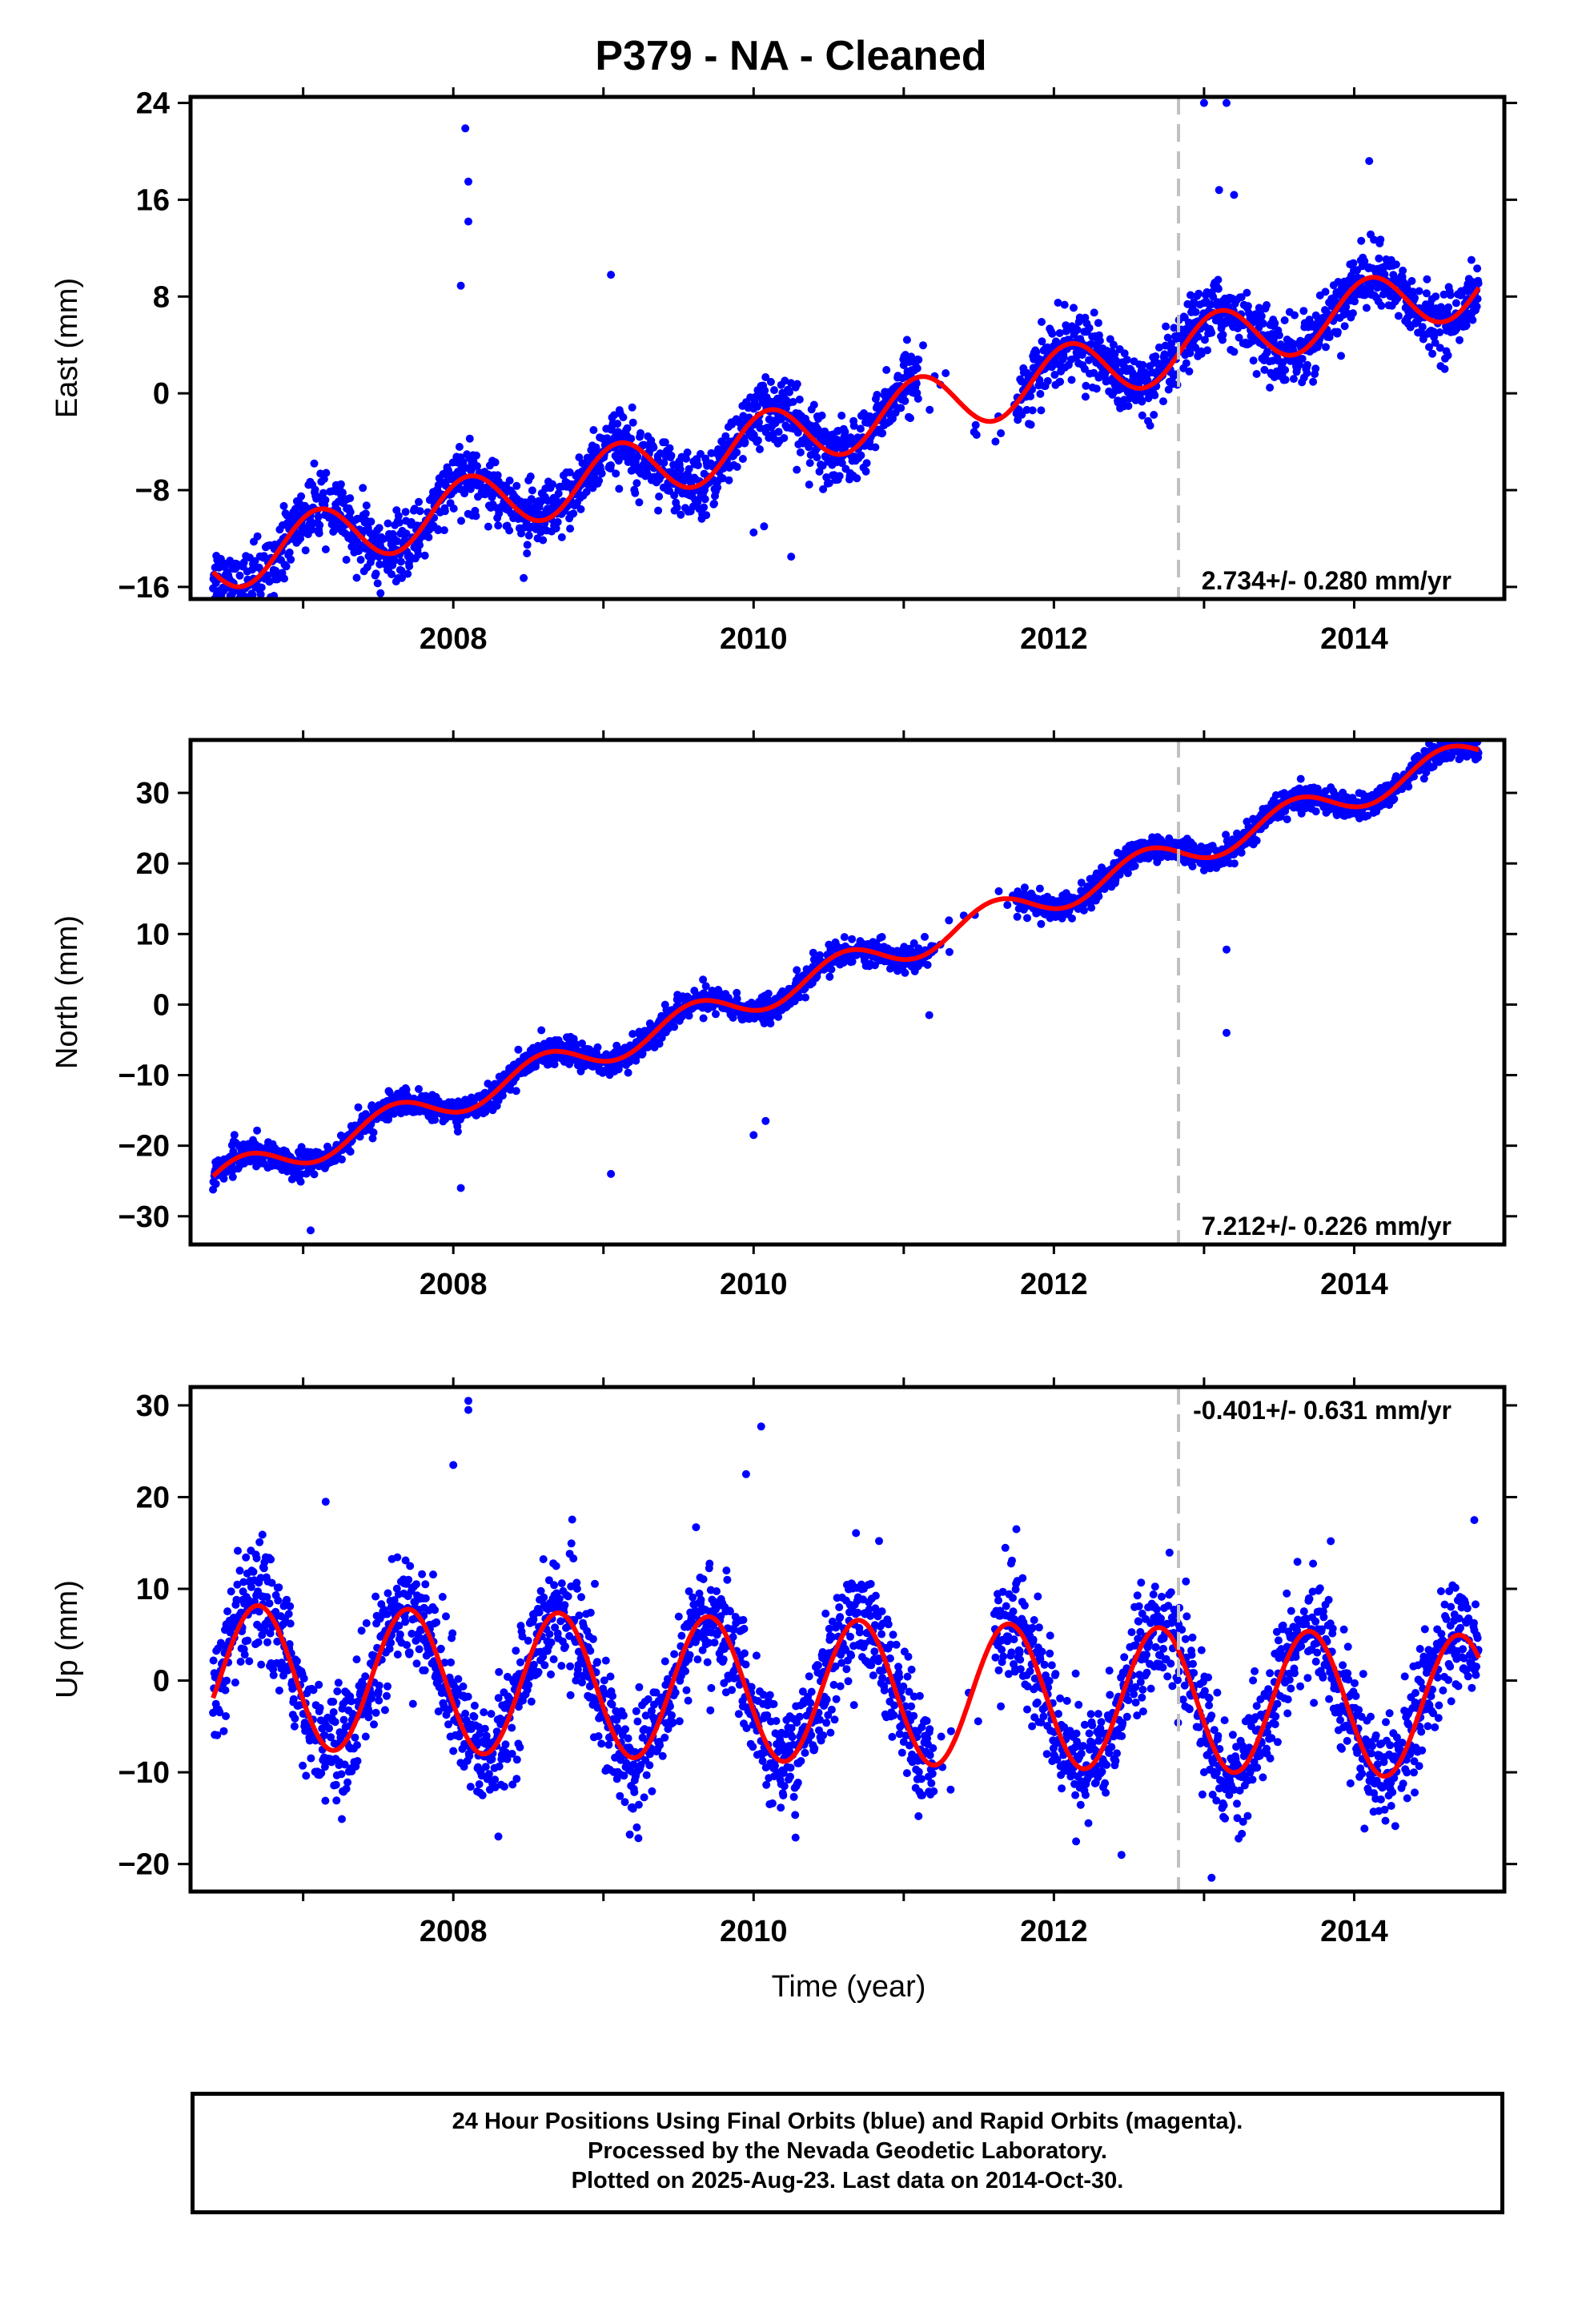  I want to click on east-x-tick-label: 2010, so click(754, 639).